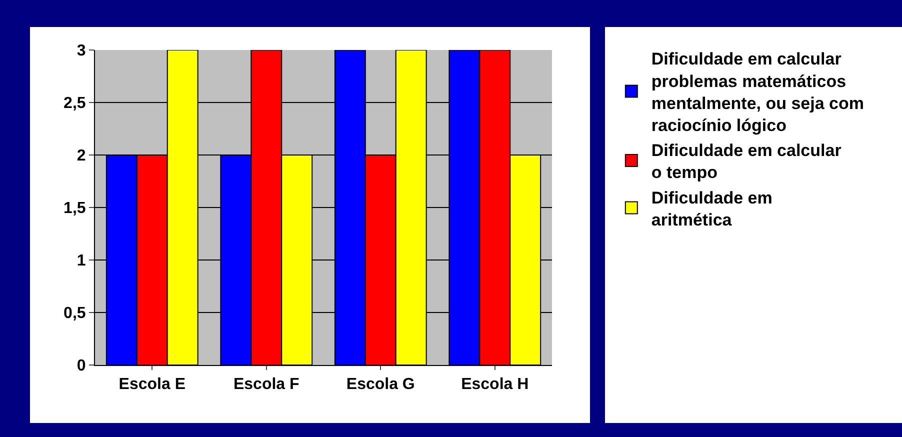  What do you see at coordinates (81, 261) in the screenshot?
I see `y-tick-label: 1` at bounding box center [81, 261].